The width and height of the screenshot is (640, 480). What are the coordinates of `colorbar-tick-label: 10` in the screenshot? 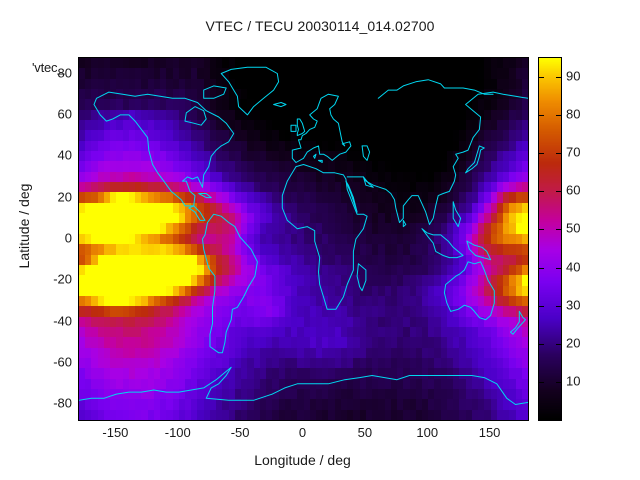 It's located at (573, 381).